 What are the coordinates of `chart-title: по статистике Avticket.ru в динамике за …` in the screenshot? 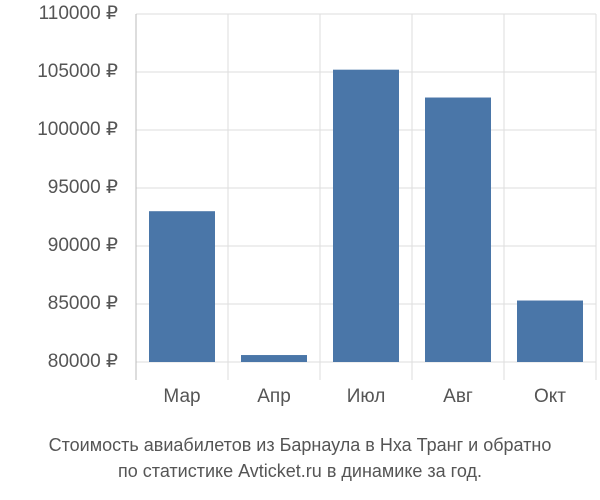 It's located at (300, 471).